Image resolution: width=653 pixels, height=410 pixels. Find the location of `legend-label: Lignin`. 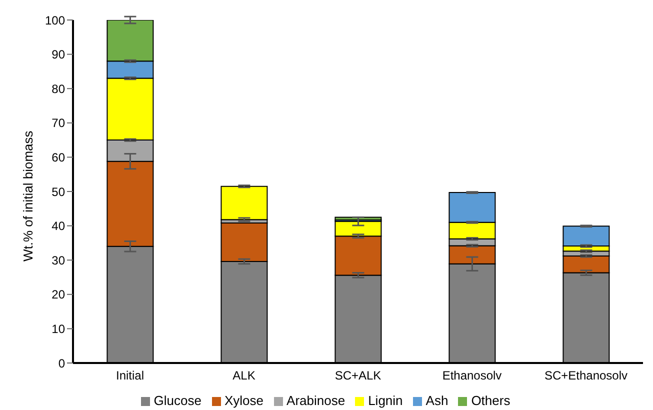

legend-label: Lignin is located at coordinates (385, 400).